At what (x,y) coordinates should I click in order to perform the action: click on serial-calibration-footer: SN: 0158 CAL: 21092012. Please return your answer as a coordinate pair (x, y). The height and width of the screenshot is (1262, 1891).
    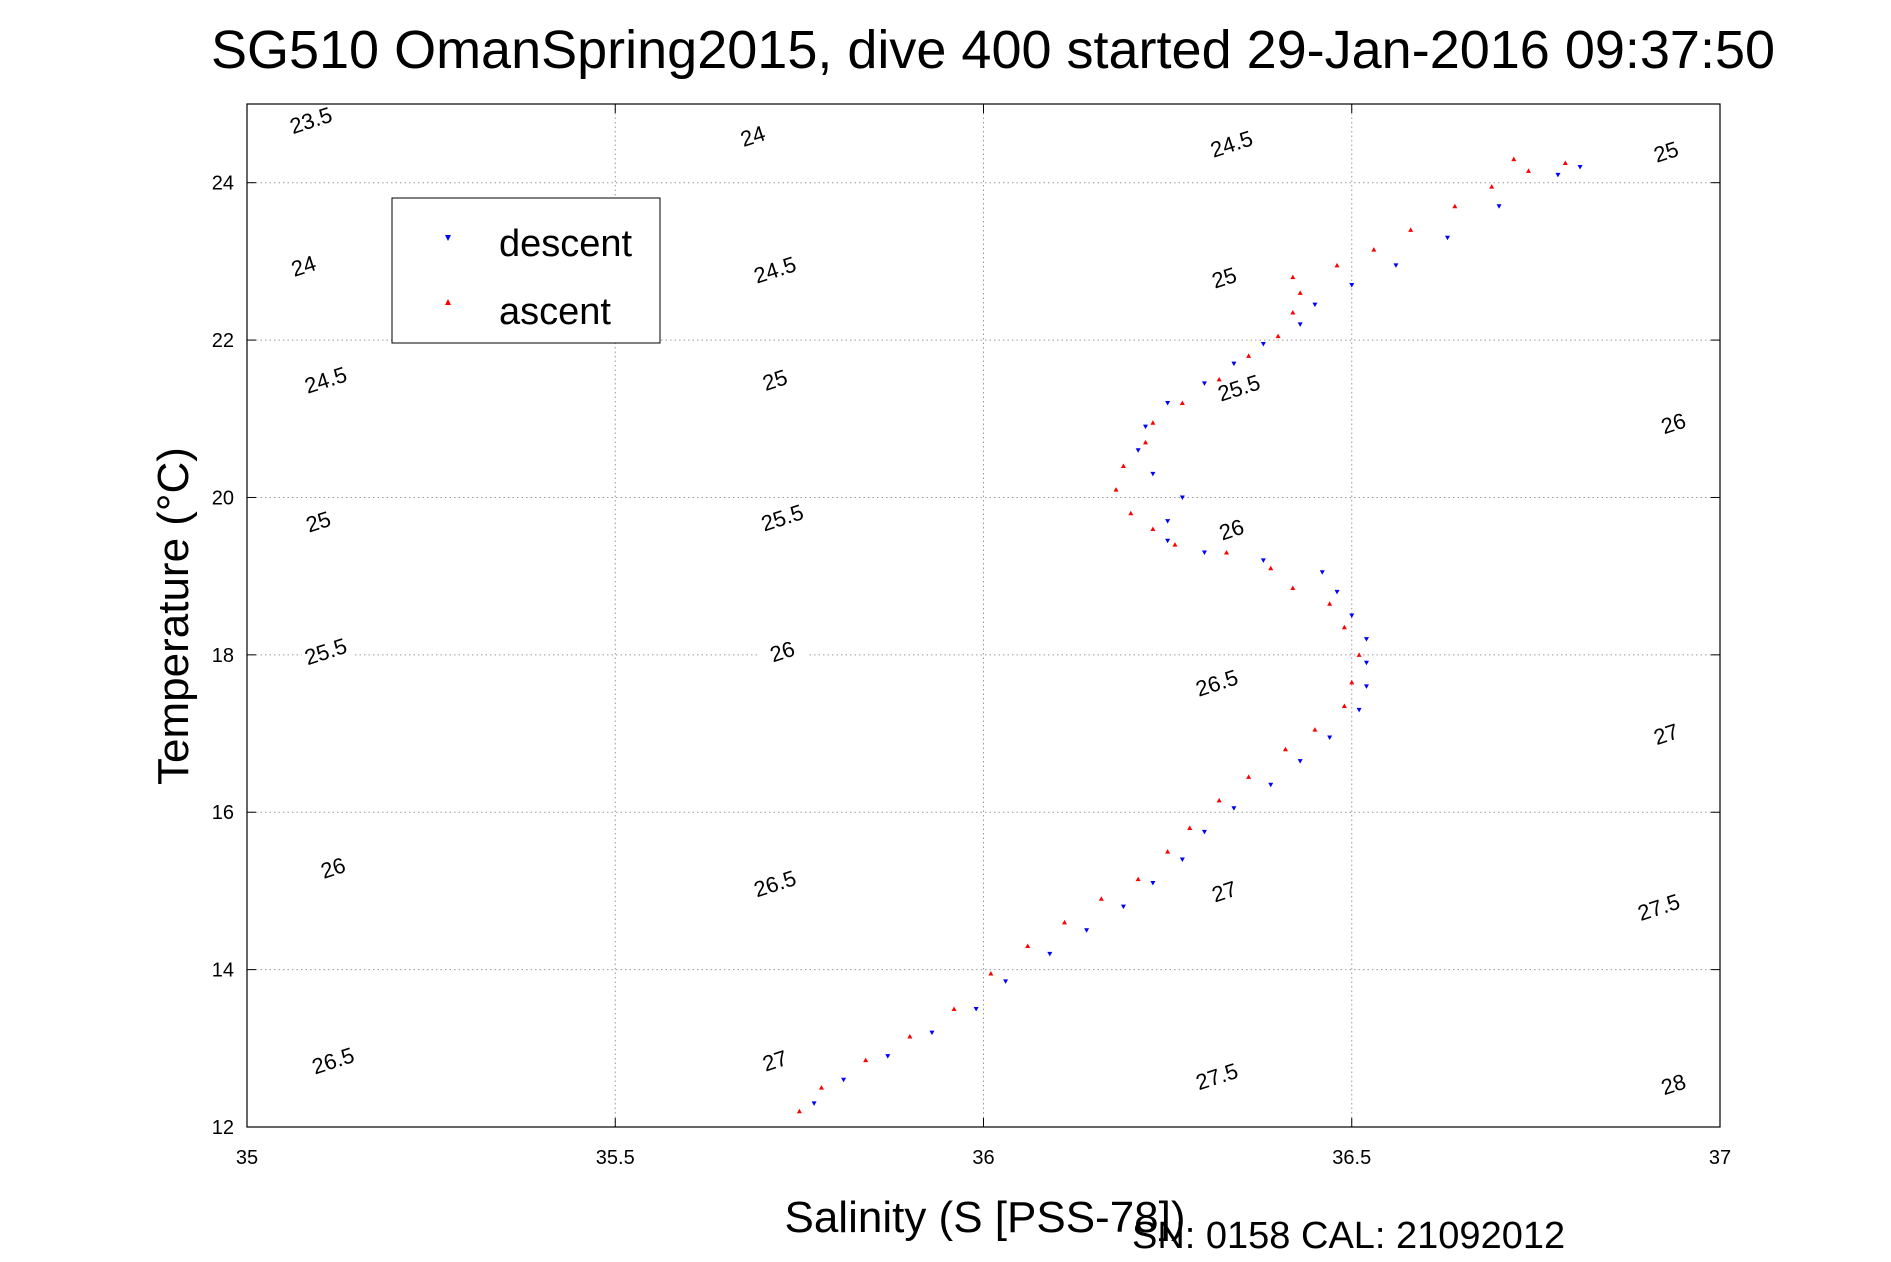
    Looking at the image, I should click on (1348, 1236).